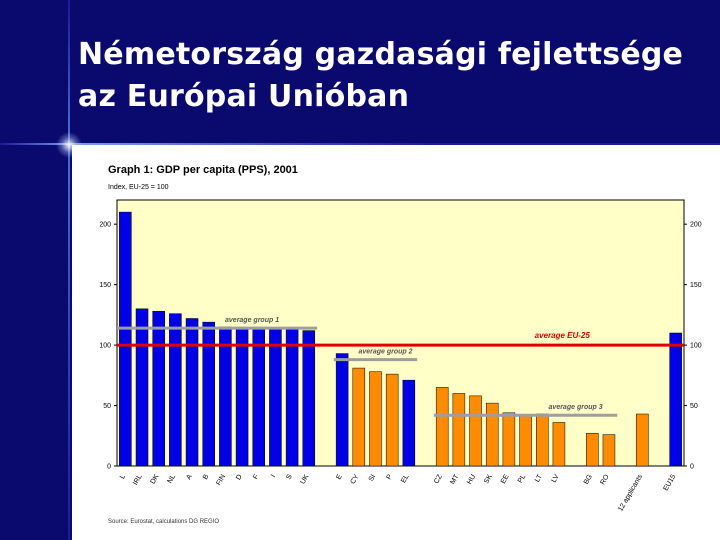 The height and width of the screenshot is (540, 720). Describe the element at coordinates (239, 478) in the screenshot. I see `x-tick-label: D` at that location.